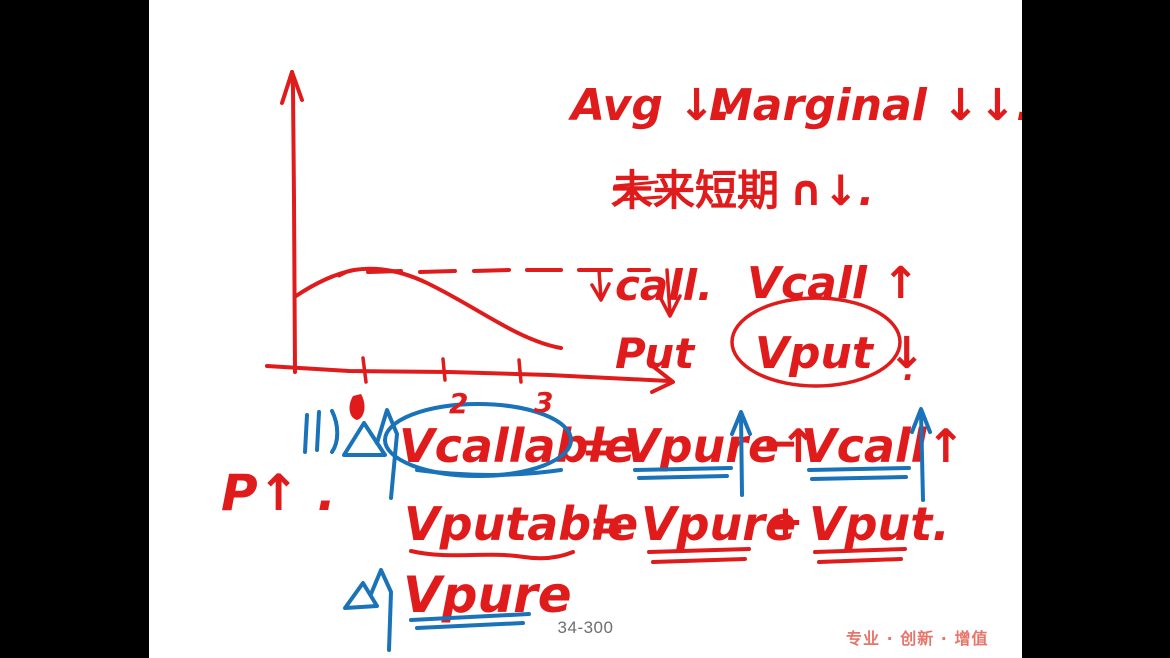 This screenshot has height=658, width=1170. What do you see at coordinates (917, 638) in the screenshot?
I see `brand-slogan: 专业 · 创新 · 增值` at bounding box center [917, 638].